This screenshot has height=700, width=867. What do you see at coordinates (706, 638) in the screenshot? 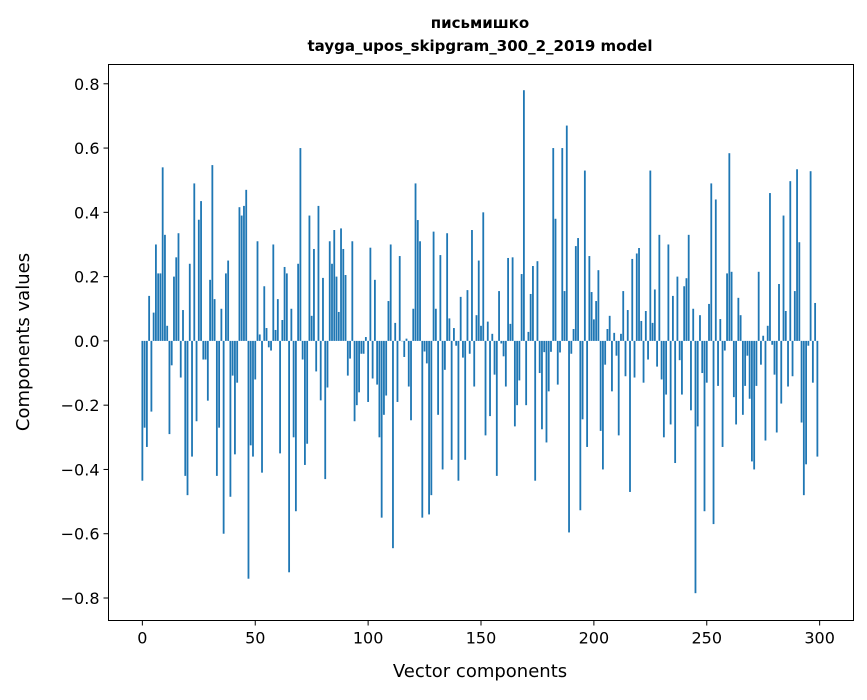
I see `x-tick-label: 250` at bounding box center [706, 638].